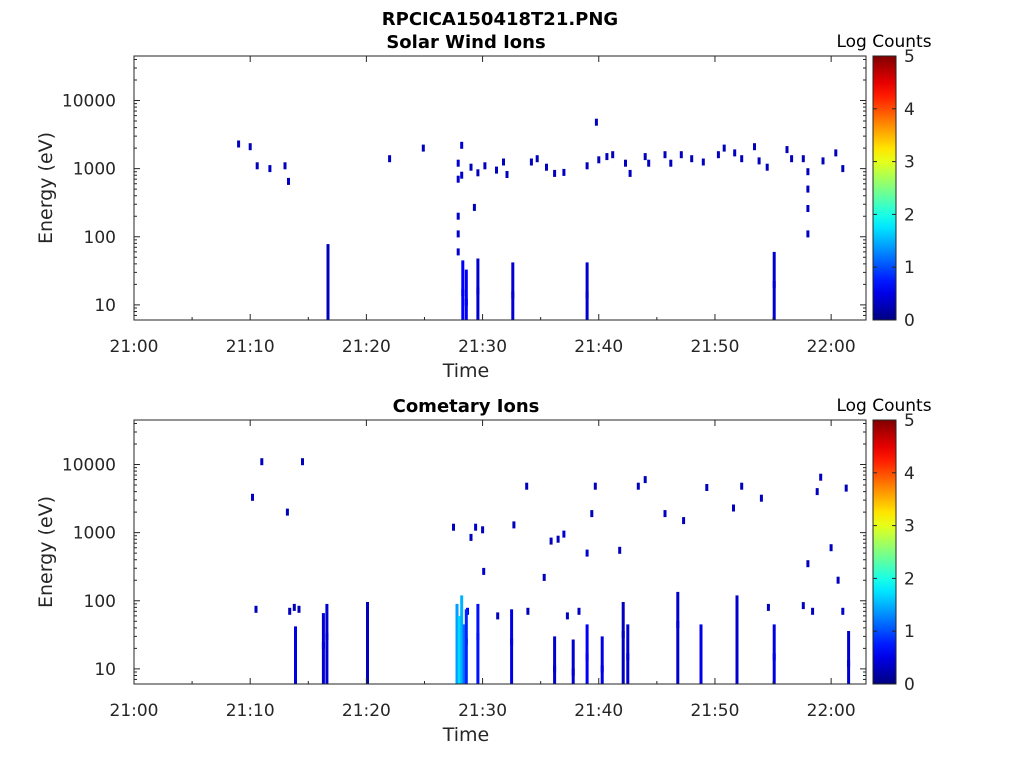 This screenshot has width=1024, height=768. Describe the element at coordinates (714, 711) in the screenshot. I see `x-tick-label: 21:50` at that location.